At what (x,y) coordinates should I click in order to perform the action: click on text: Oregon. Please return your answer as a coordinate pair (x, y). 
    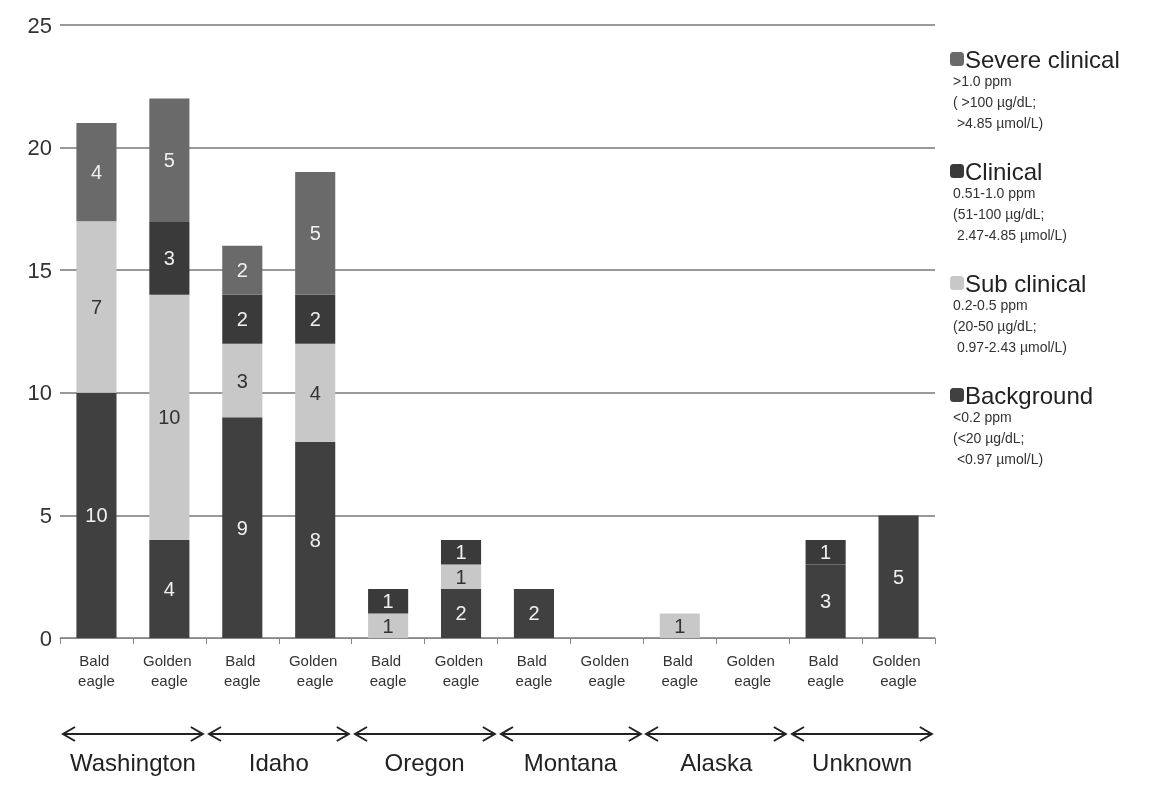
    Looking at the image, I should click on (424, 762).